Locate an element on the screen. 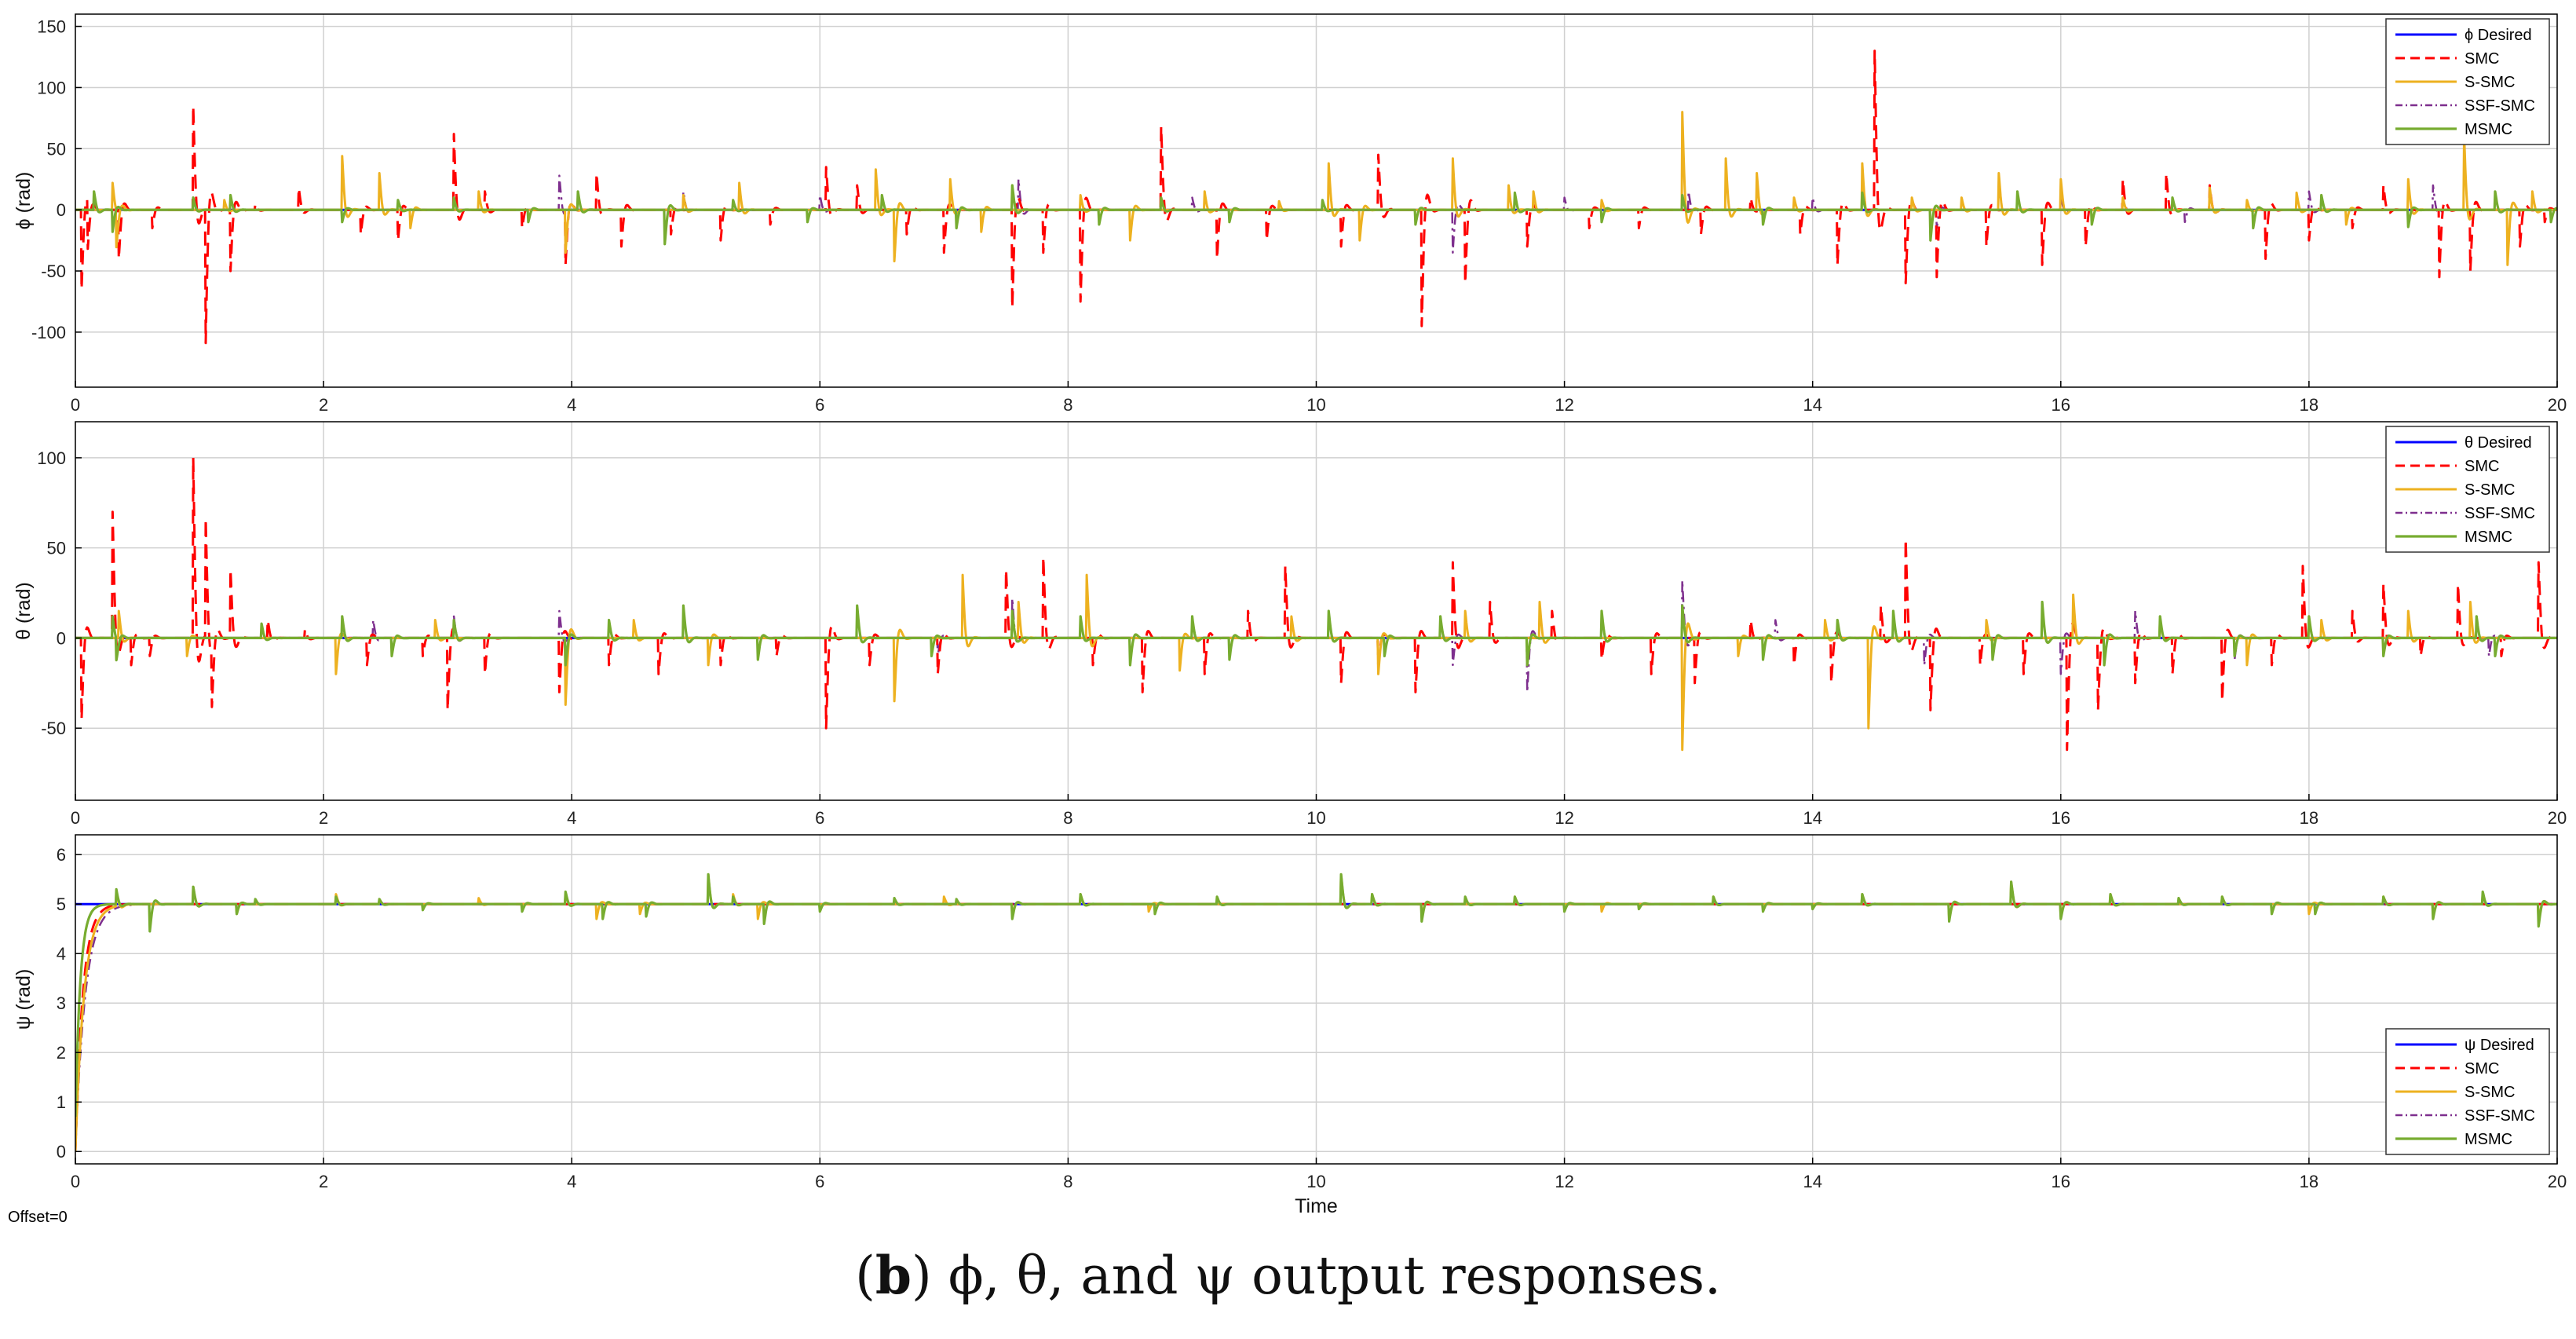 The width and height of the screenshot is (2576, 1339). y-tick-label: 6 is located at coordinates (61, 855).